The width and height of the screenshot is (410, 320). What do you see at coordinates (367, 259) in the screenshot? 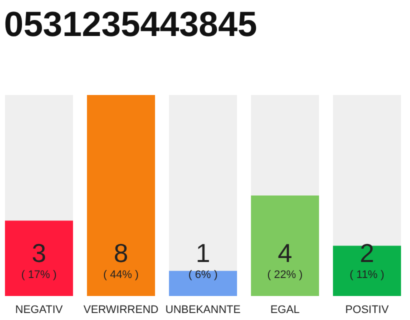
I see `data-label: 2 ( 11% )` at bounding box center [367, 259].